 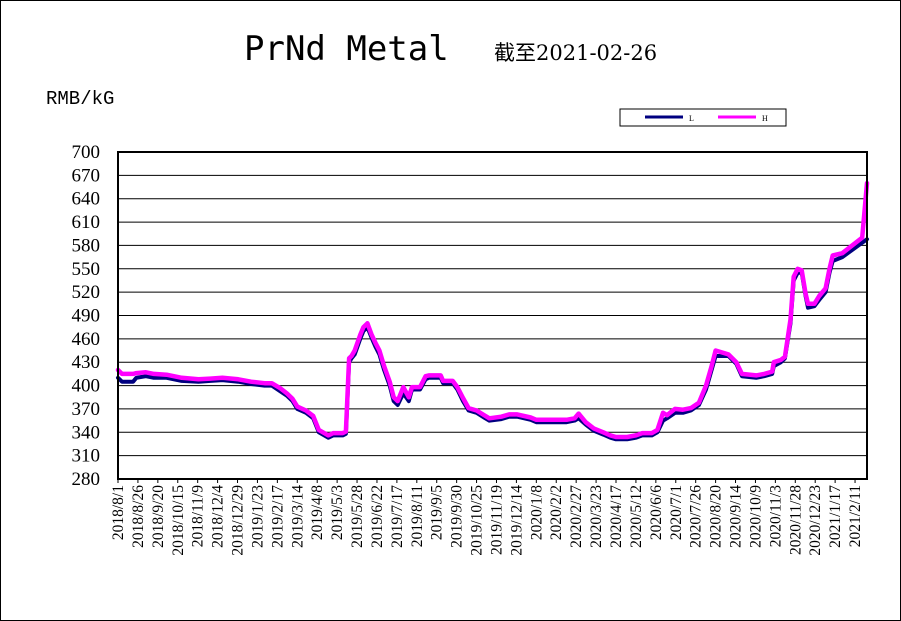 I want to click on x-tick-label: 2020/9/14, so click(x=736, y=516).